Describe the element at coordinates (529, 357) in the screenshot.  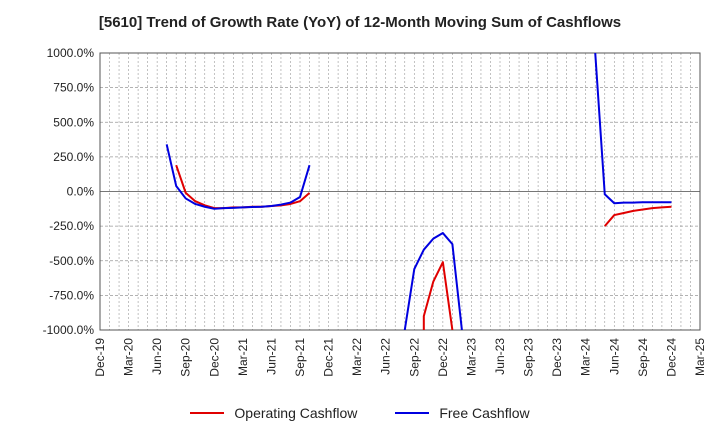
I see `x-tick-label: Sep-23` at that location.